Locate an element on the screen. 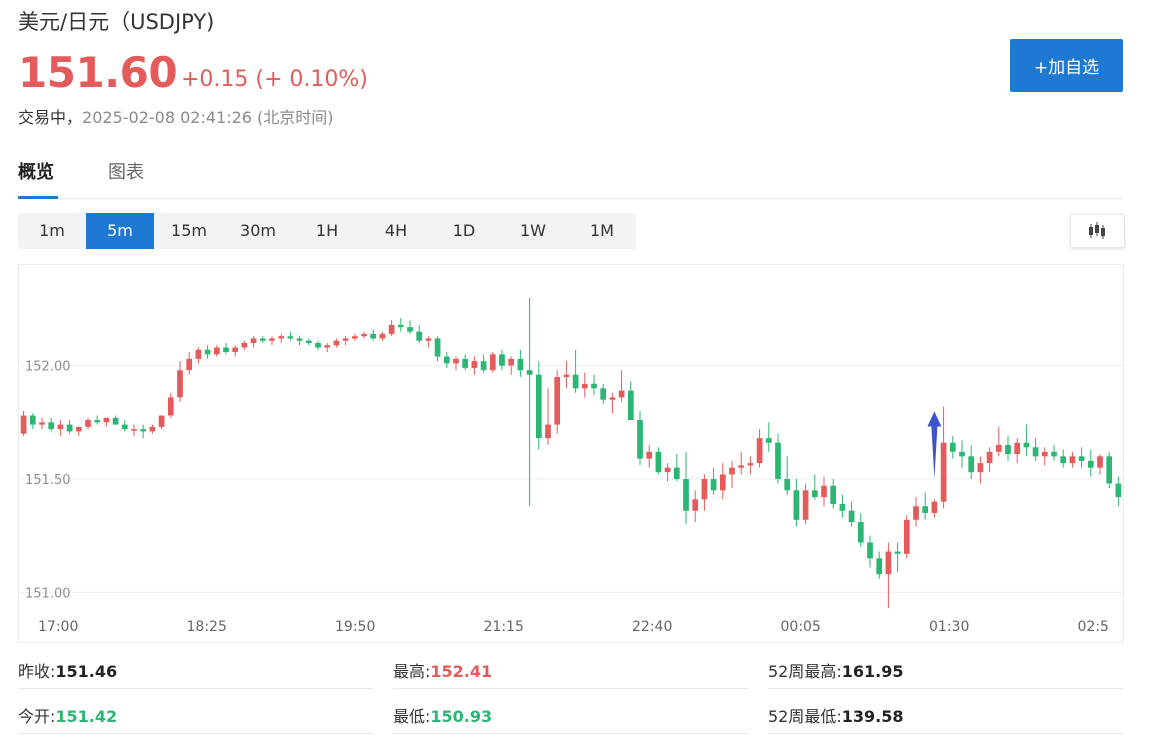 The image size is (1155, 743). stat-value: 139.58 is located at coordinates (872, 716).